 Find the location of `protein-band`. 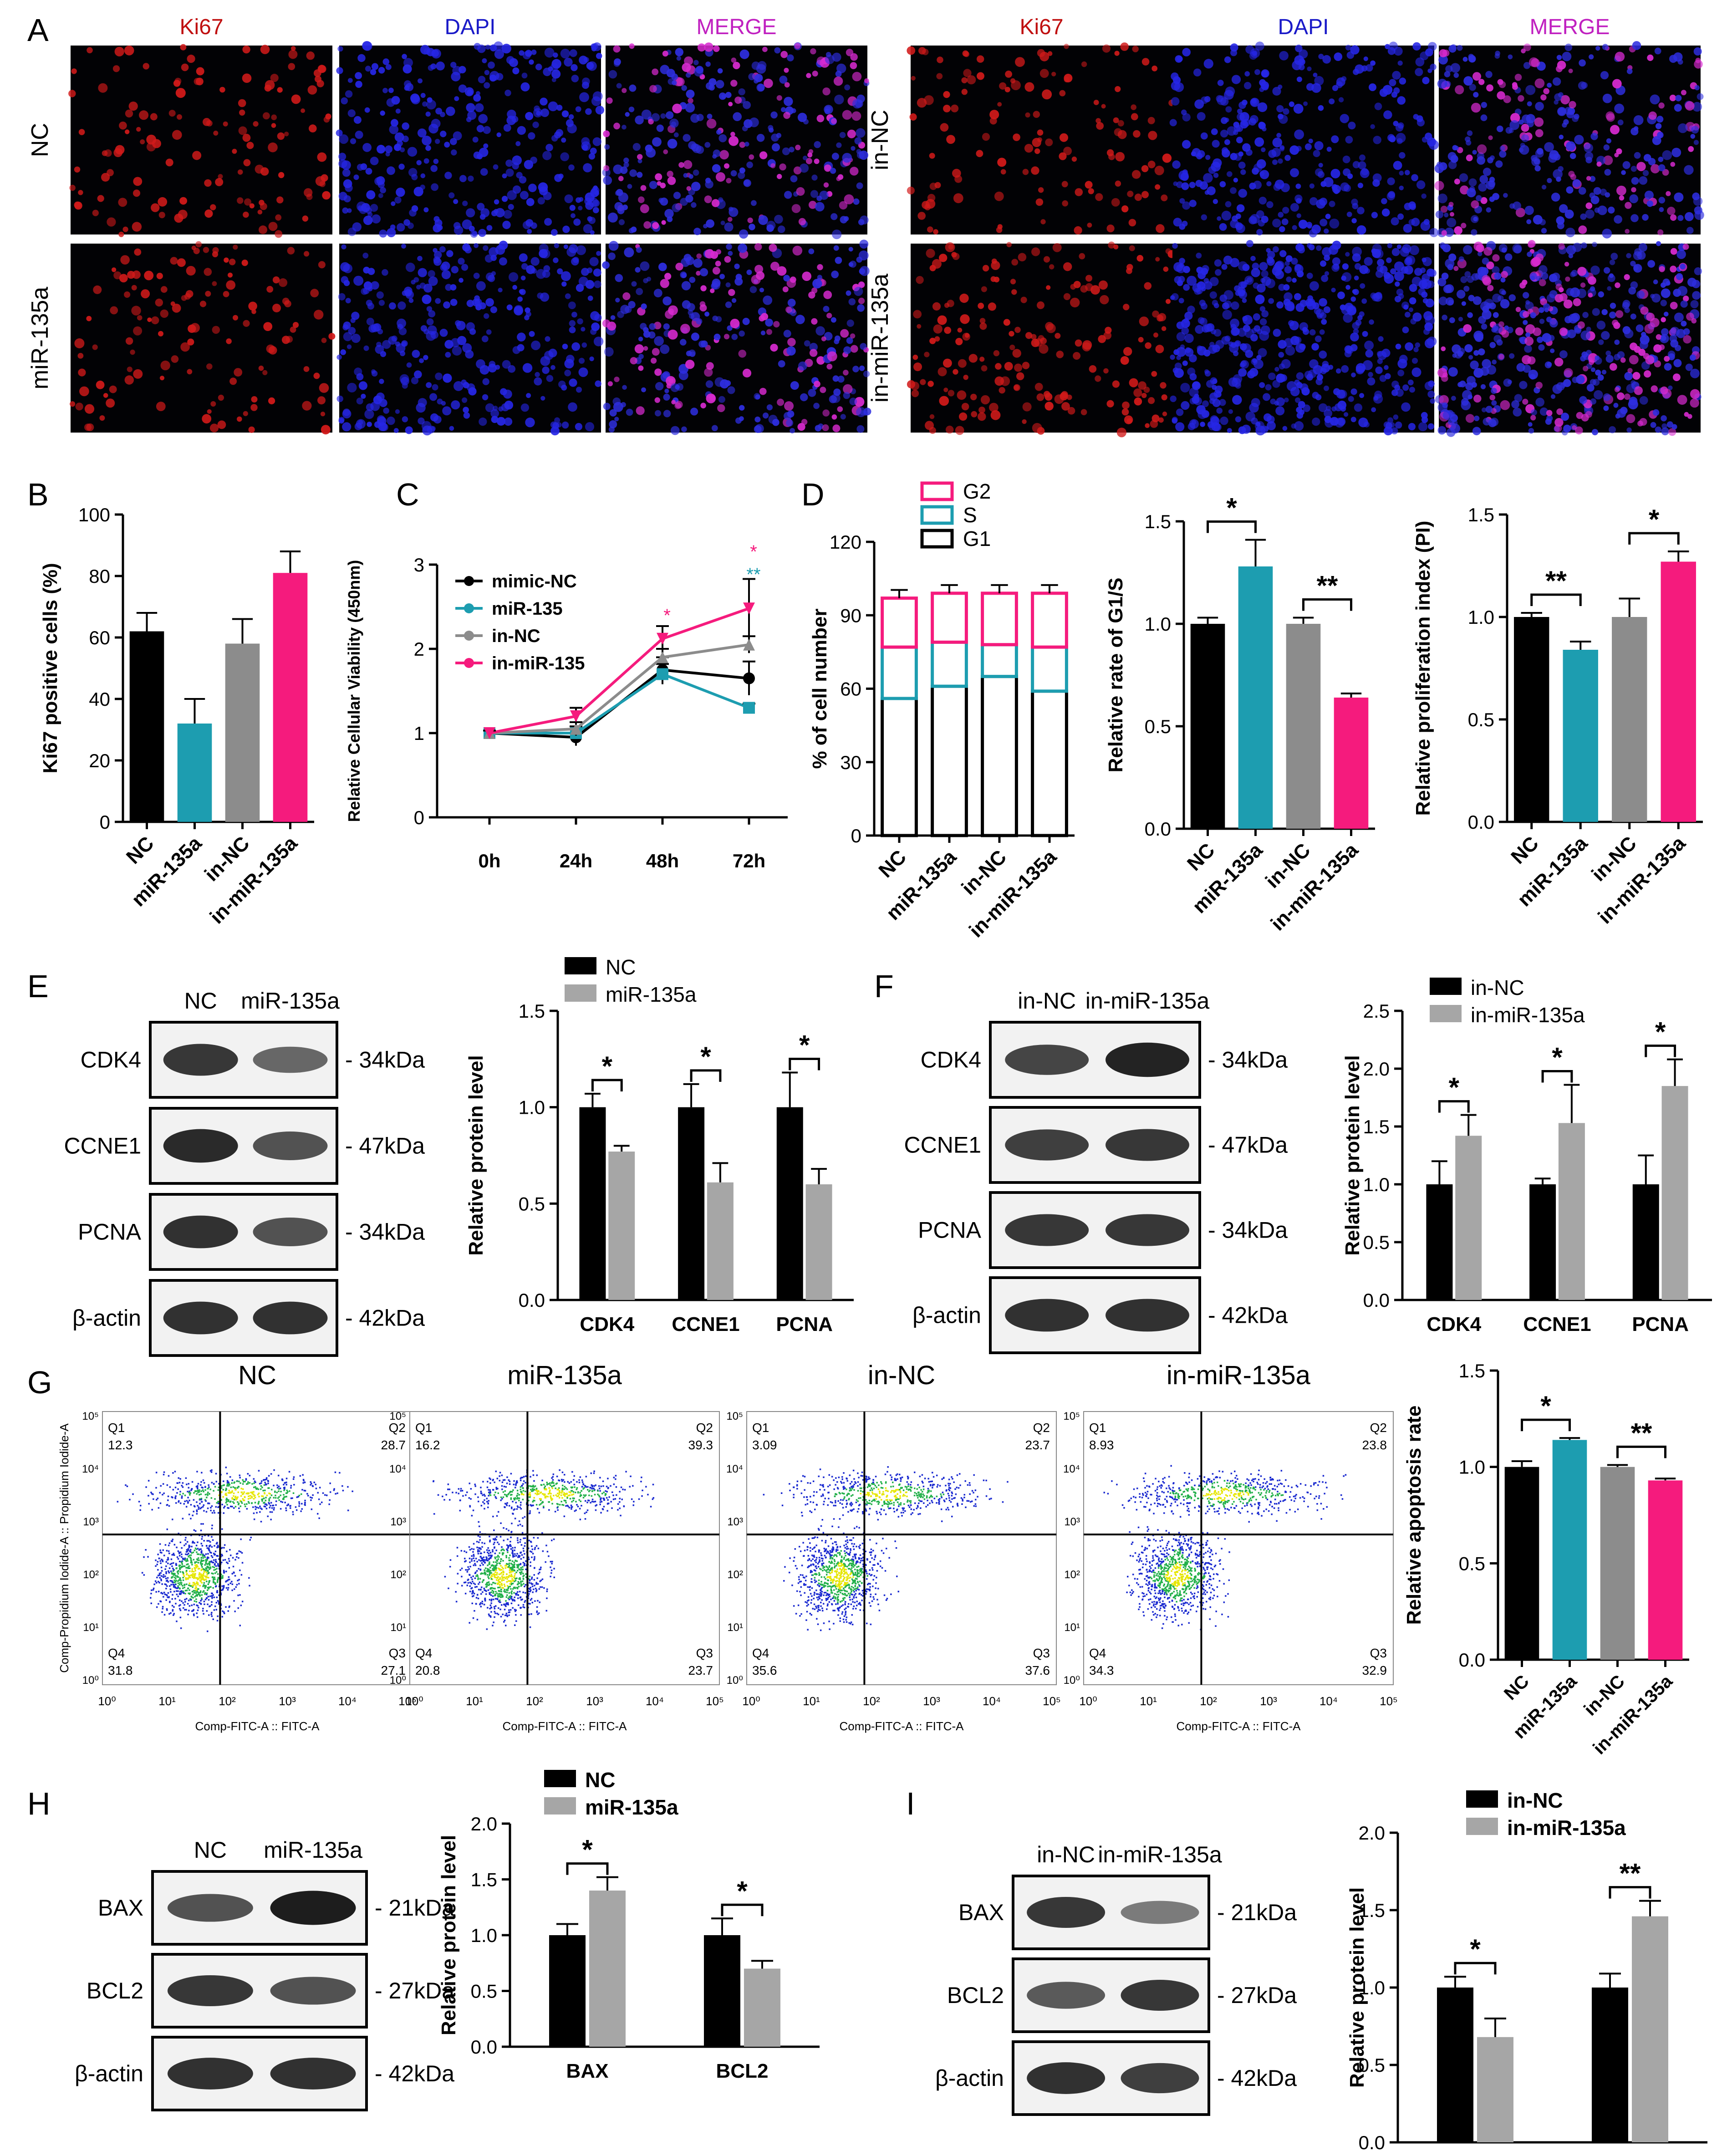

protein-band is located at coordinates (1066, 1912).